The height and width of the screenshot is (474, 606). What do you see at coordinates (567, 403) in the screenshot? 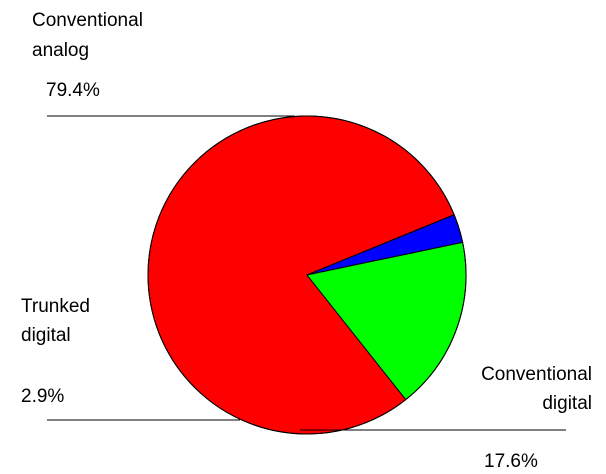
I see `slice-label-conventional-digital-line2: digital` at bounding box center [567, 403].